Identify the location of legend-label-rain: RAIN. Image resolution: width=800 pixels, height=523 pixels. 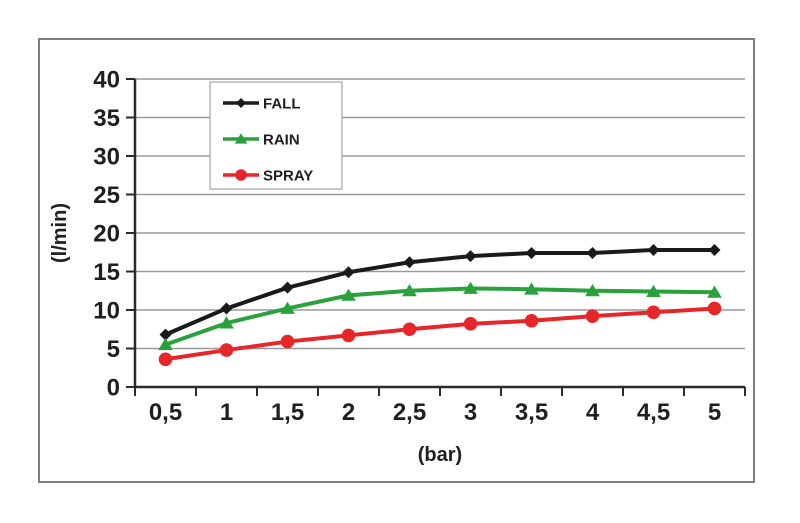
(281, 139).